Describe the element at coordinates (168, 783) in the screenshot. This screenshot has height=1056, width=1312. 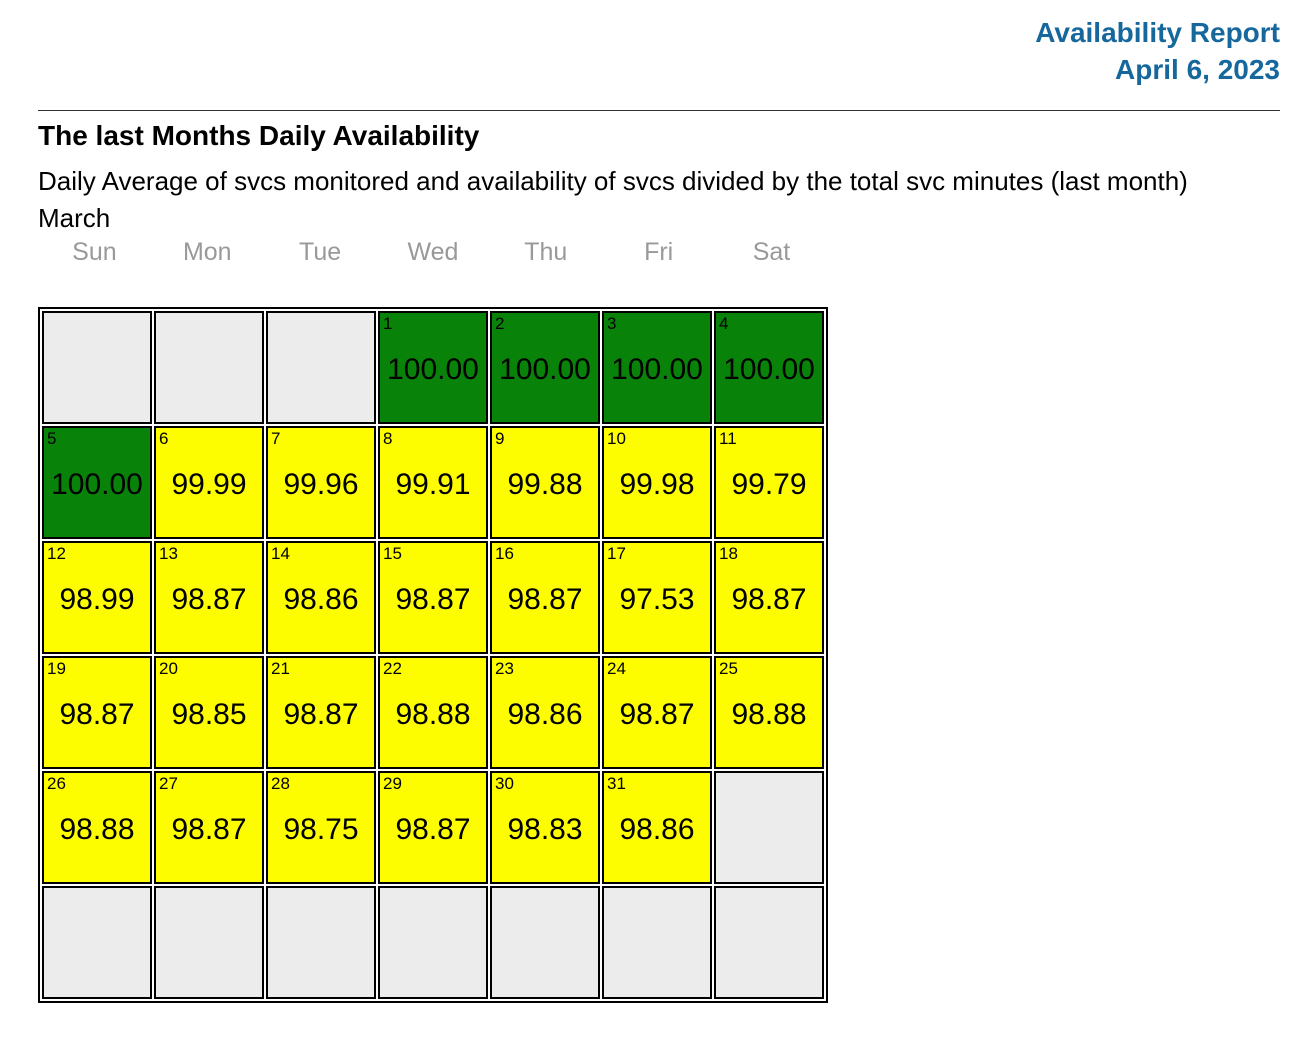
I see `day-number: 27` at that location.